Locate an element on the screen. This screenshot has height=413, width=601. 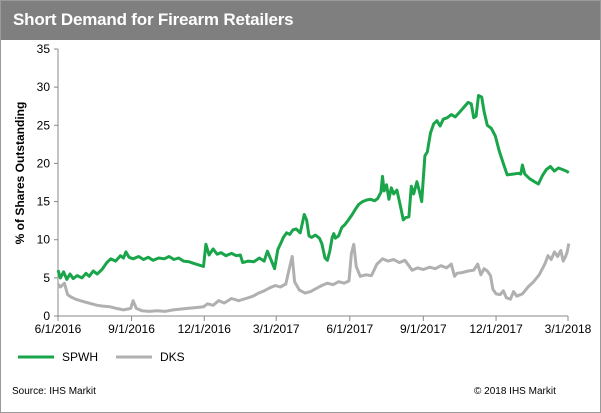
y-tick-label: 30 is located at coordinates (44, 87).